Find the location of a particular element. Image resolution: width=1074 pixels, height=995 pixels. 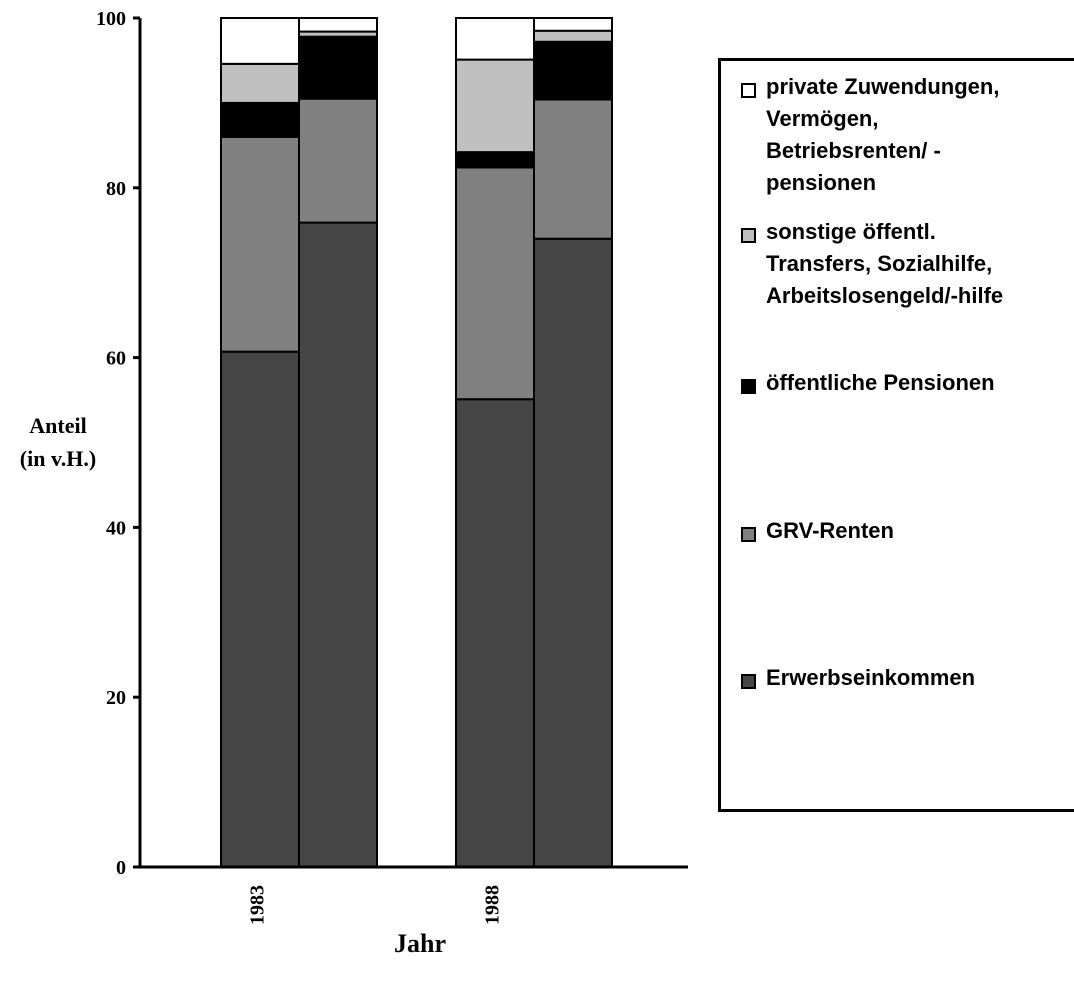

bar-segment-1988-1-s3 is located at coordinates (495, 106).